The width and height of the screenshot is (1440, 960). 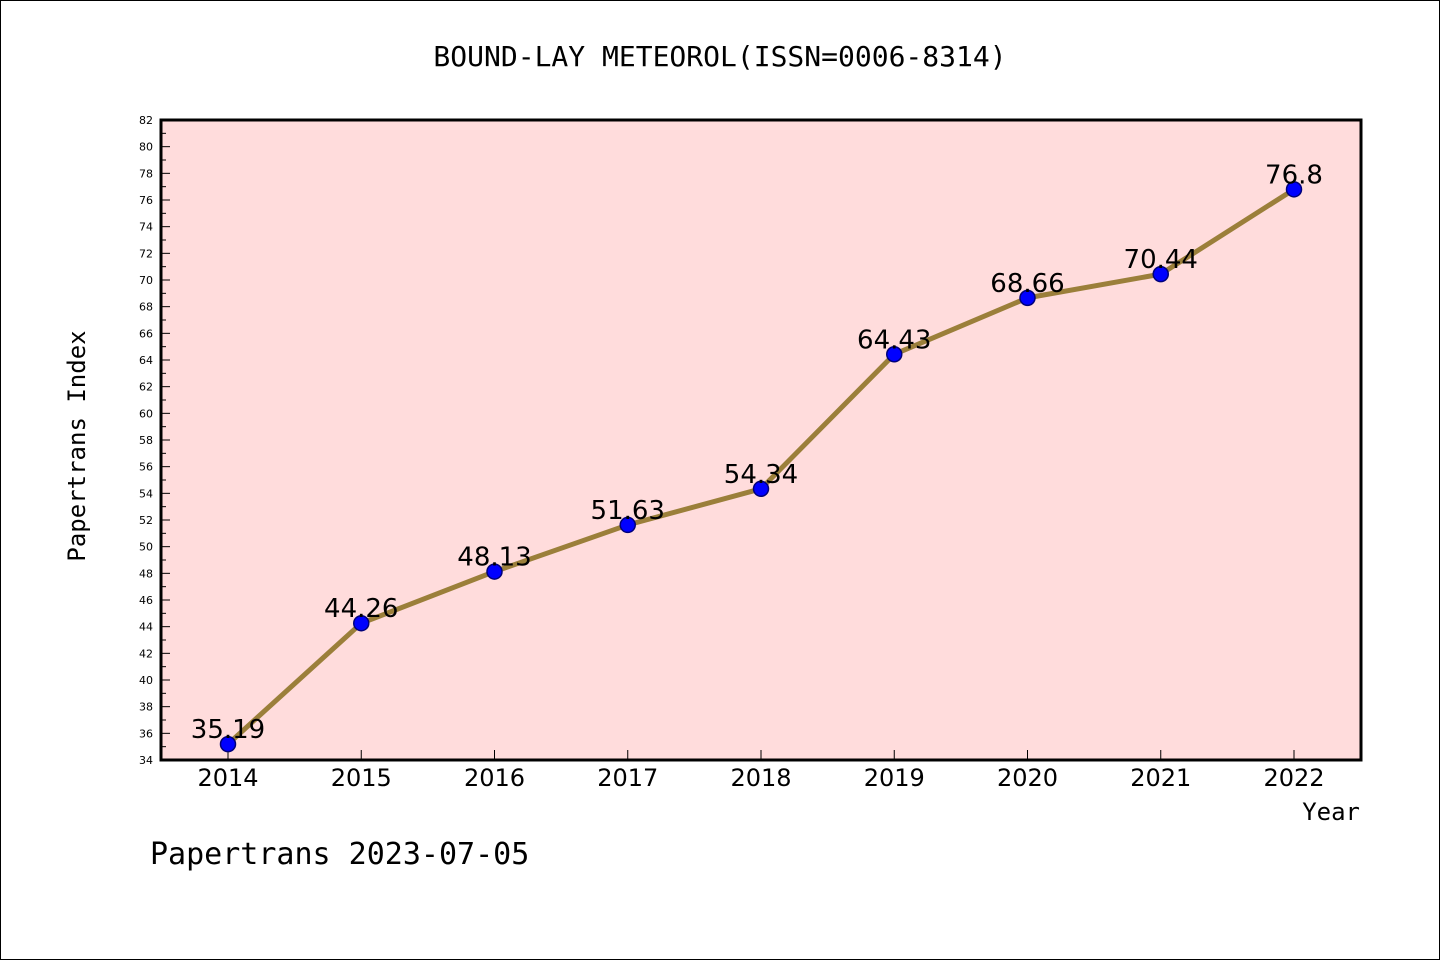 I want to click on data-label: 48.13, so click(x=494, y=558).